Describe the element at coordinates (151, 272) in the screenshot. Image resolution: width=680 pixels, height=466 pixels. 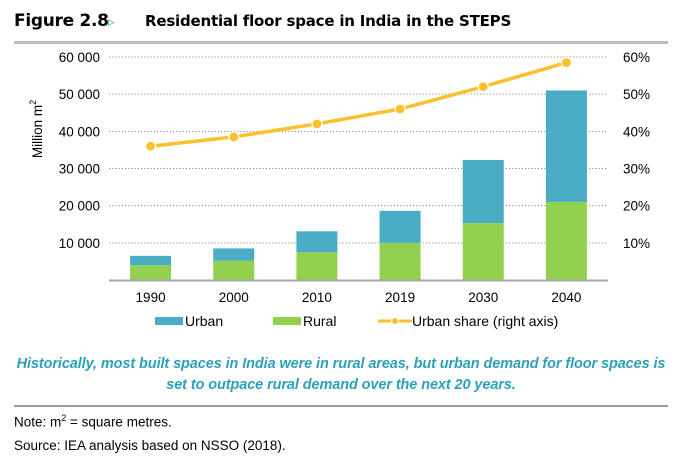
I see `bar-rural-1990` at that location.